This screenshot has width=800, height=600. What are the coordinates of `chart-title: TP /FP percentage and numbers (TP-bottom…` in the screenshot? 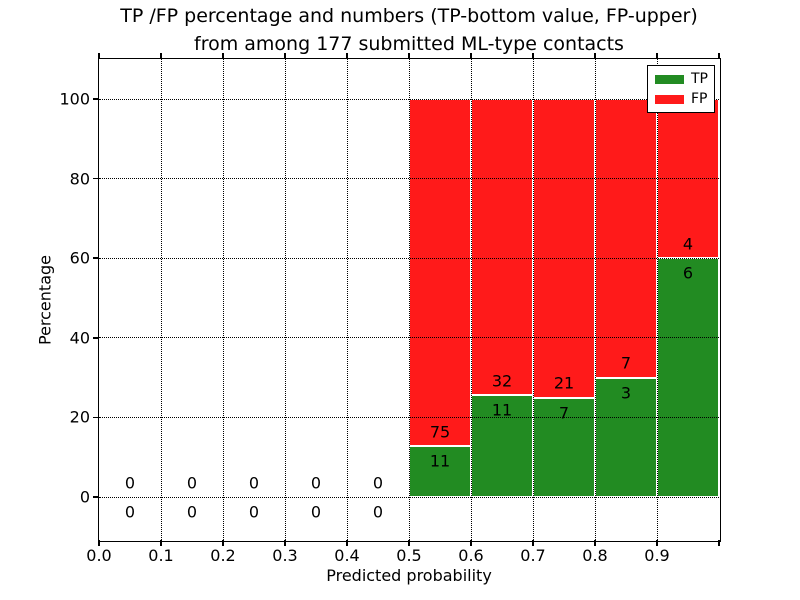 It's located at (409, 30).